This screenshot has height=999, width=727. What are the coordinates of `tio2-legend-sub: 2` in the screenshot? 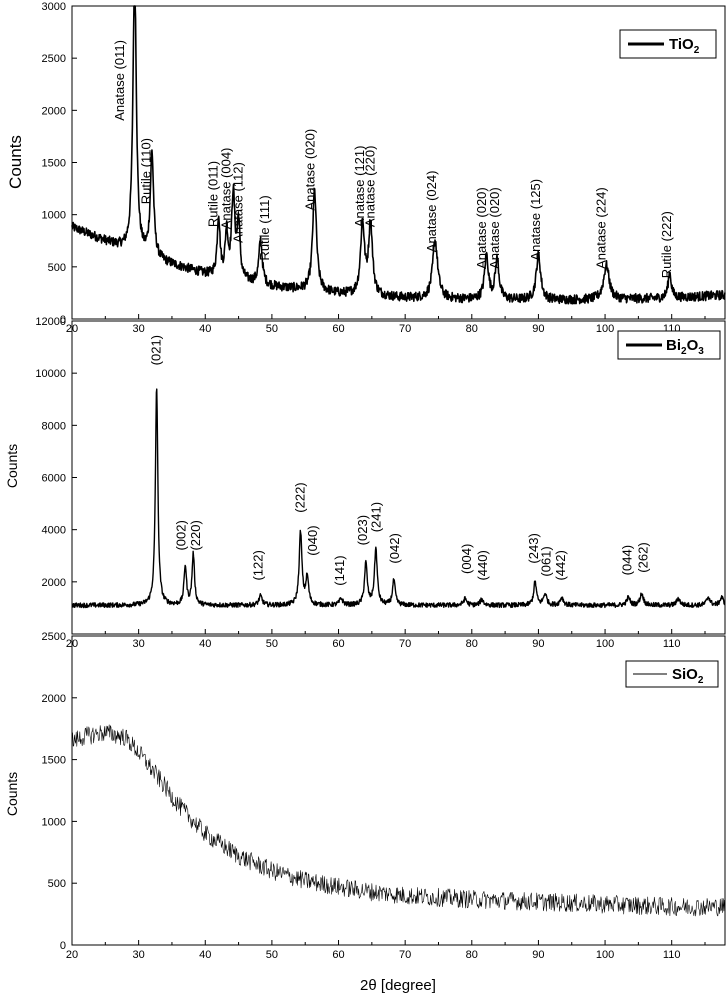 It's located at (697, 50).